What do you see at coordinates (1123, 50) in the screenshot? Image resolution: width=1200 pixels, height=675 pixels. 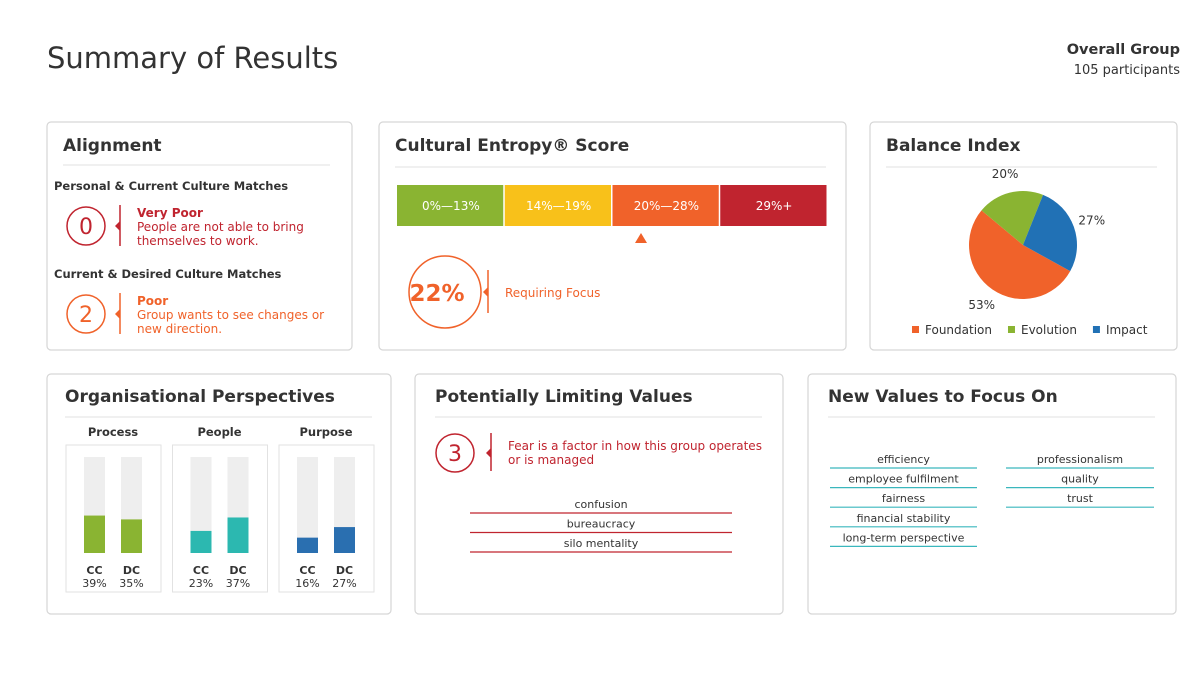 I see `group-name: Overall Group` at bounding box center [1123, 50].